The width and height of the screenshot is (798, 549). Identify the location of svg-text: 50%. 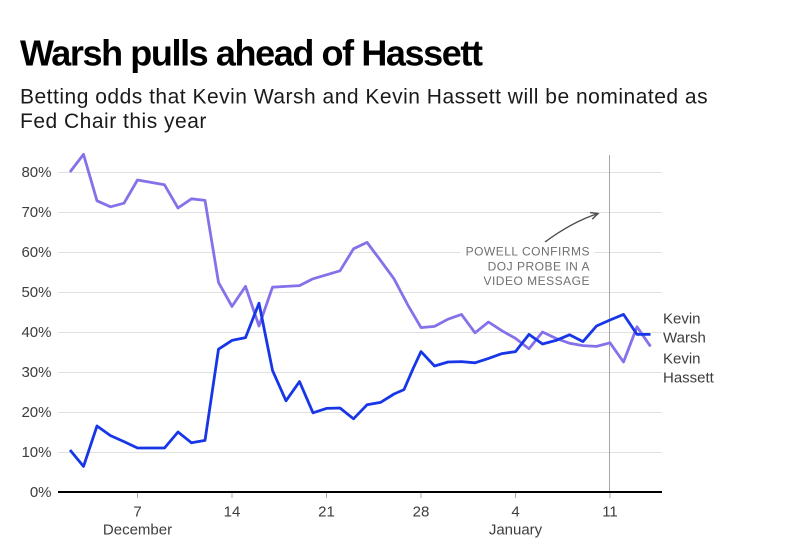
(36, 292).